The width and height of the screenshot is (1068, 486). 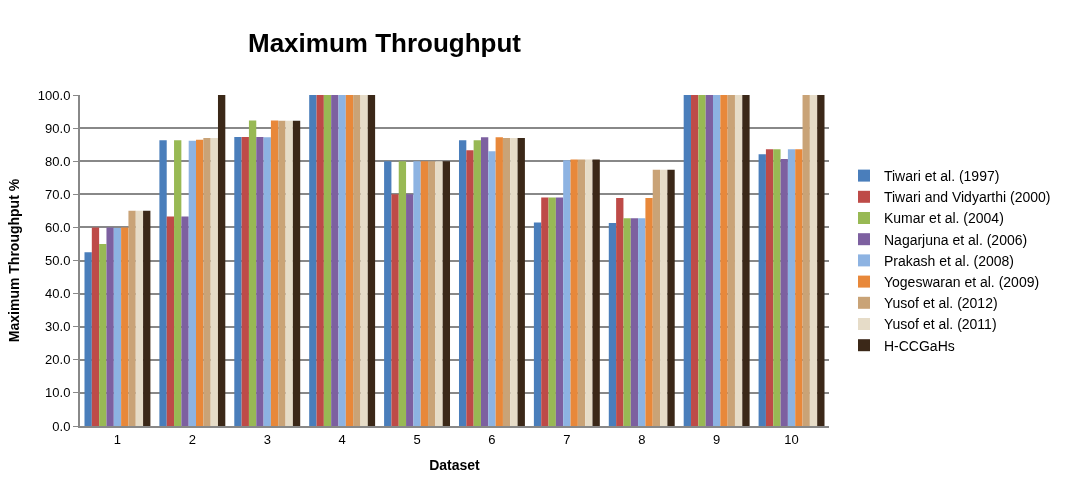 I want to click on x-tick-label: 7, so click(x=567, y=439).